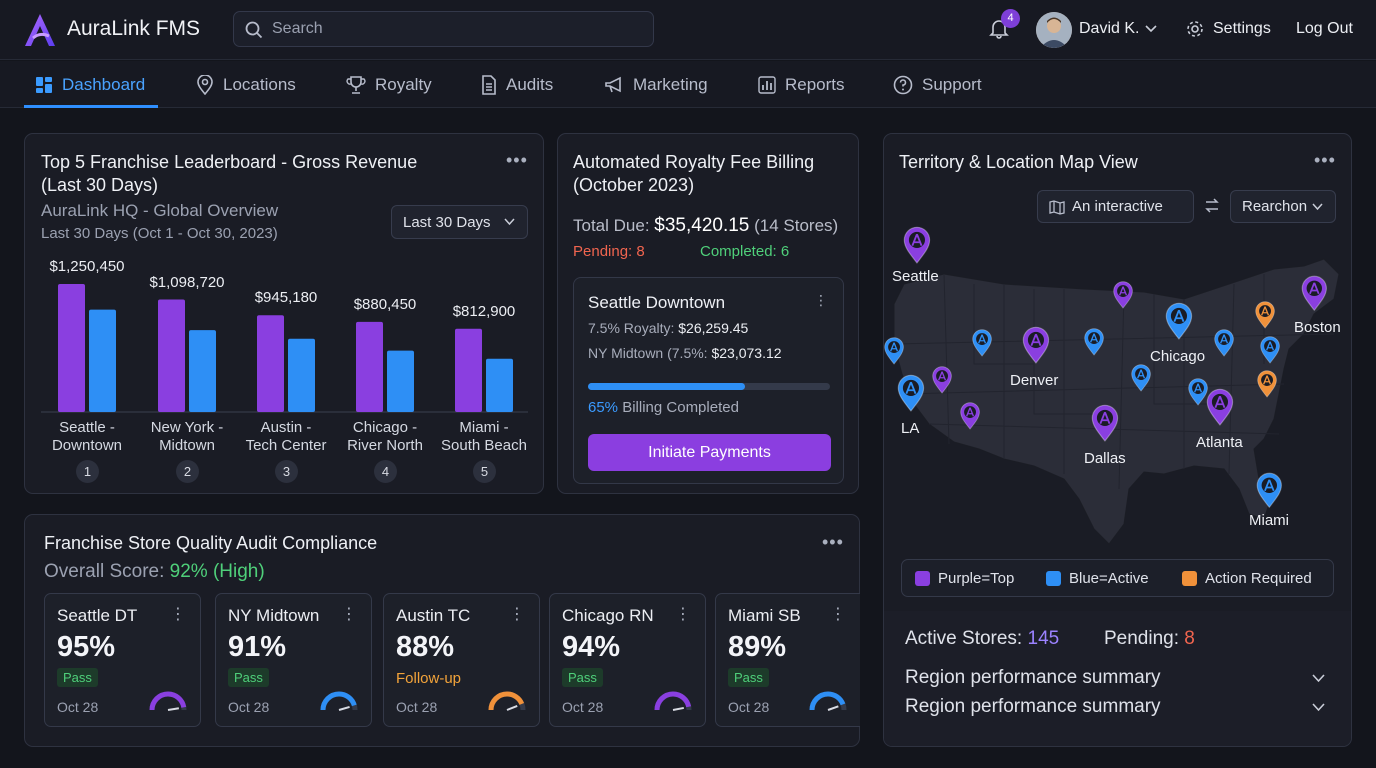 This screenshot has width=1376, height=768. Describe the element at coordinates (246, 84) in the screenshot. I see `tab-locations: Locations` at that location.